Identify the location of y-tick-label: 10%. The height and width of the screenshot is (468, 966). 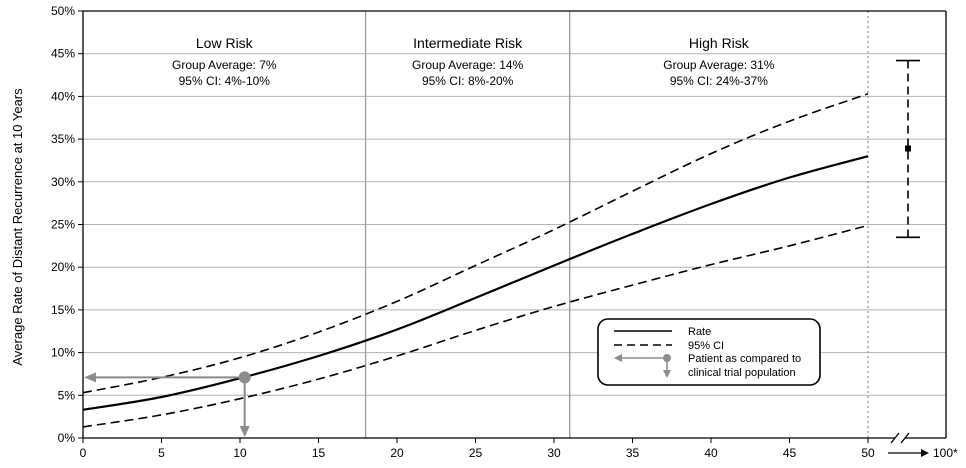
(63, 353).